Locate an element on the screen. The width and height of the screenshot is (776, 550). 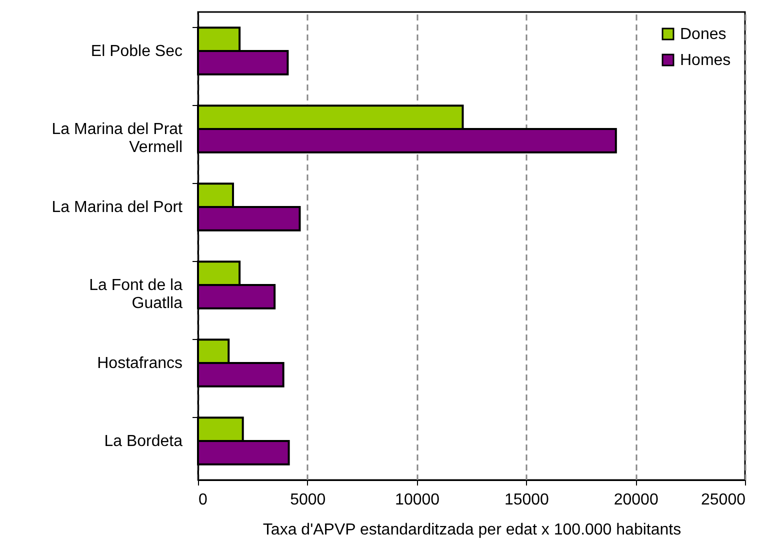
x-tick-label: 5000 is located at coordinates (308, 500).